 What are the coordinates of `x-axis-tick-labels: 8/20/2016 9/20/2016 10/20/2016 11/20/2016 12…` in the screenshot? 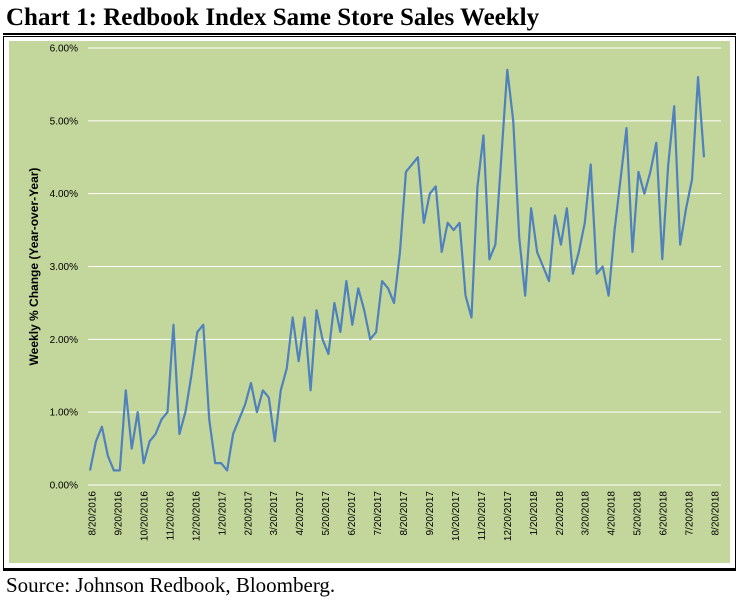 It's located at (405, 516).